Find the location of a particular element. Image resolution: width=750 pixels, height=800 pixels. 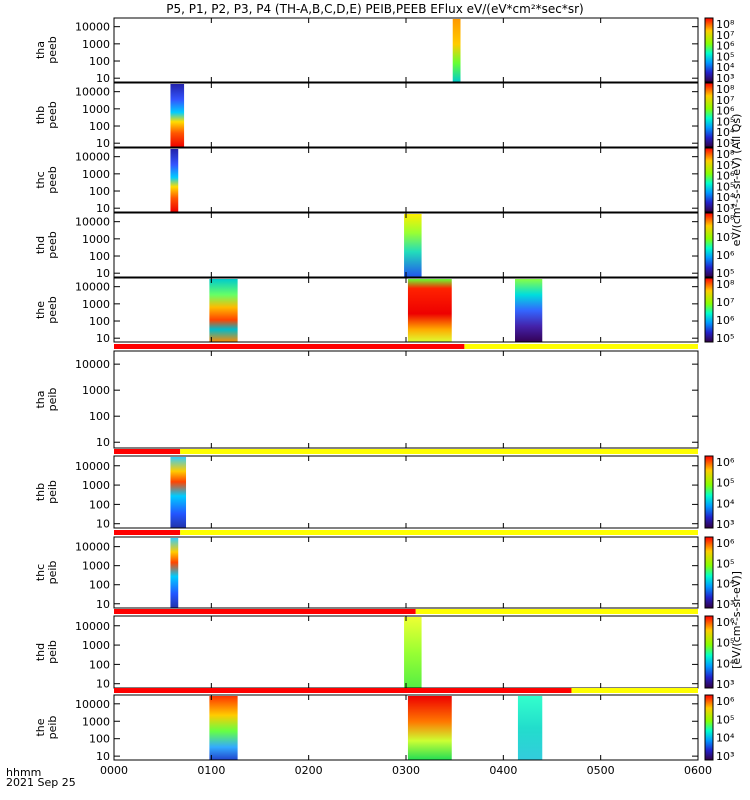

date-label: 2021 Sep 25 is located at coordinates (41, 782).